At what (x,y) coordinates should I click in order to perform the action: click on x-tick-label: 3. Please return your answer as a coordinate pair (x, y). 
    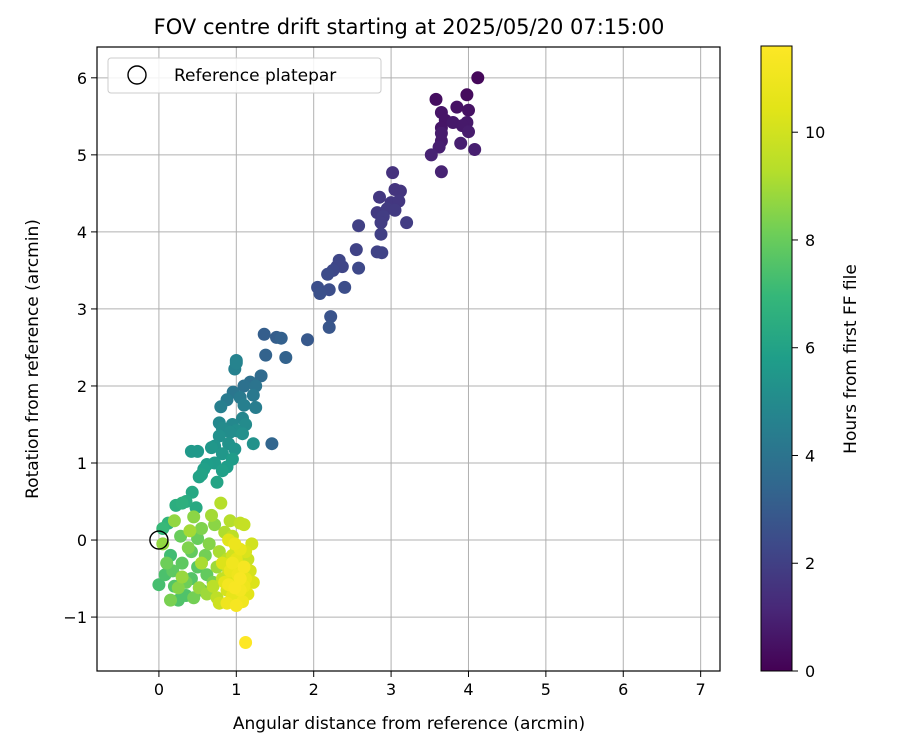
    Looking at the image, I should click on (391, 689).